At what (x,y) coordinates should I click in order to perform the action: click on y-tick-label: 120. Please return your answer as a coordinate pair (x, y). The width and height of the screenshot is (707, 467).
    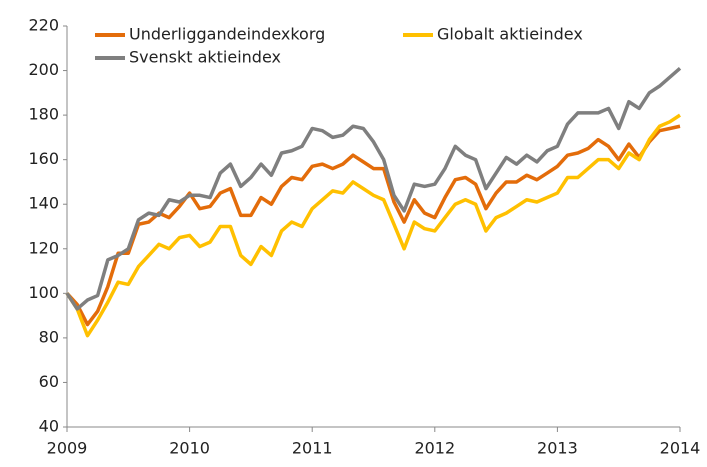
    Looking at the image, I should click on (43, 247).